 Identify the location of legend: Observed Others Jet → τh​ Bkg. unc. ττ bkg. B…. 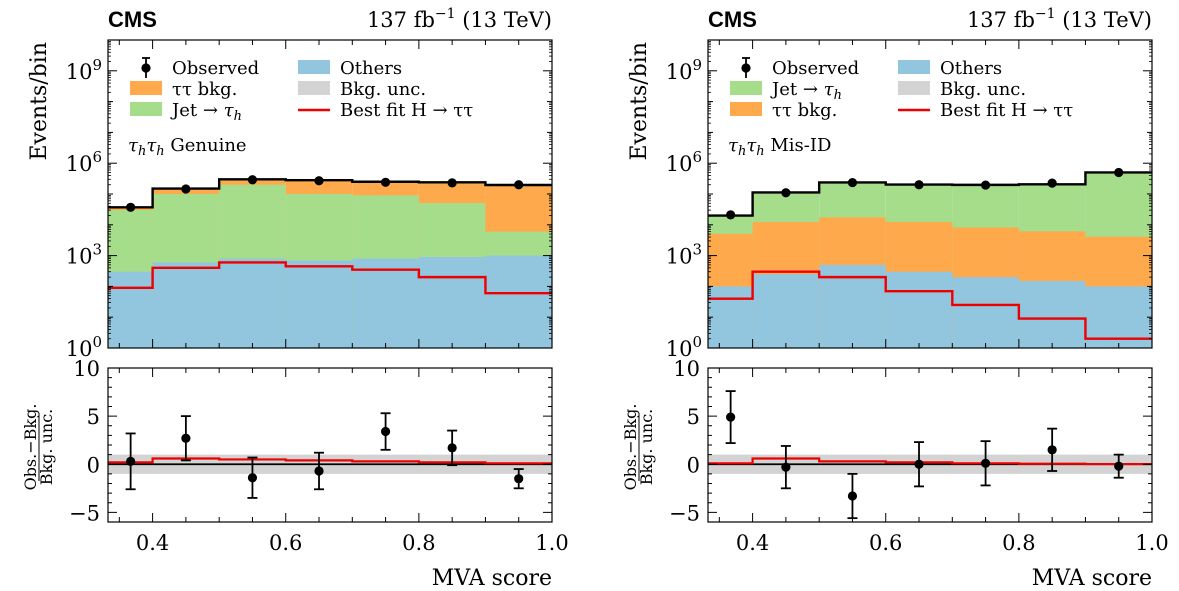
(901, 89).